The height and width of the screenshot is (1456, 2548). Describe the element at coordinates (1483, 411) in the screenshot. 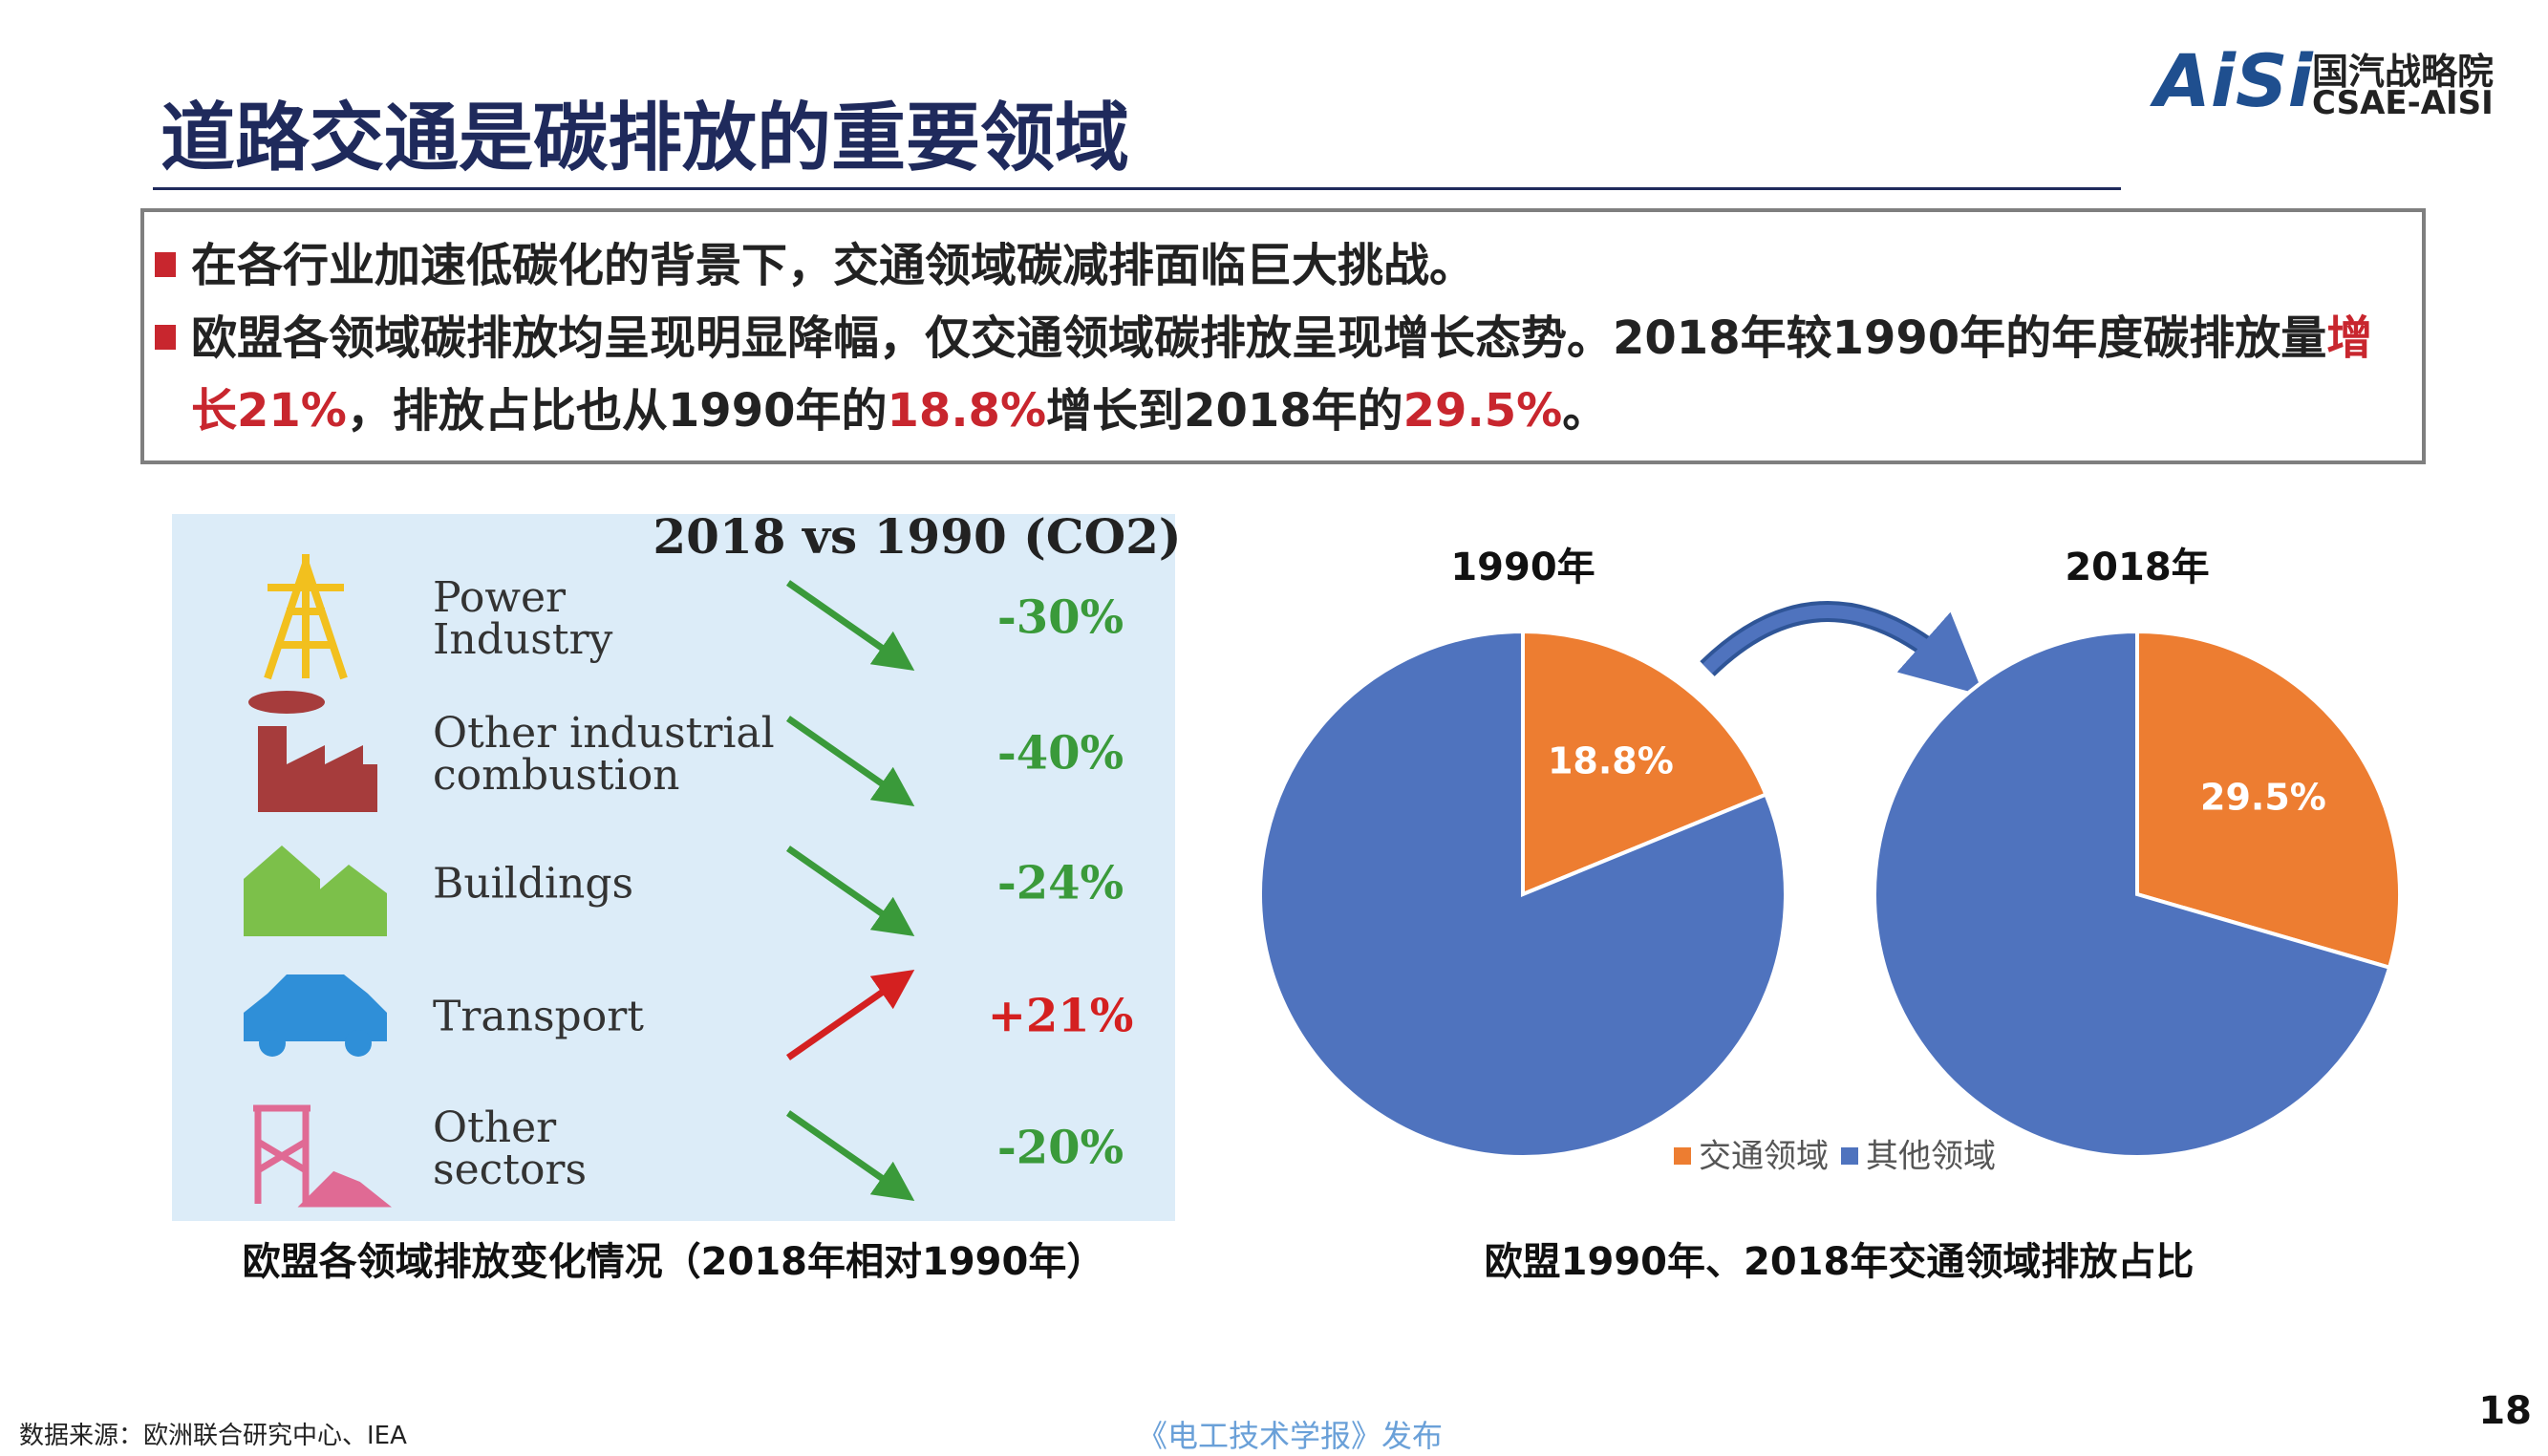

I see `bullet-text: 29.5%` at that location.